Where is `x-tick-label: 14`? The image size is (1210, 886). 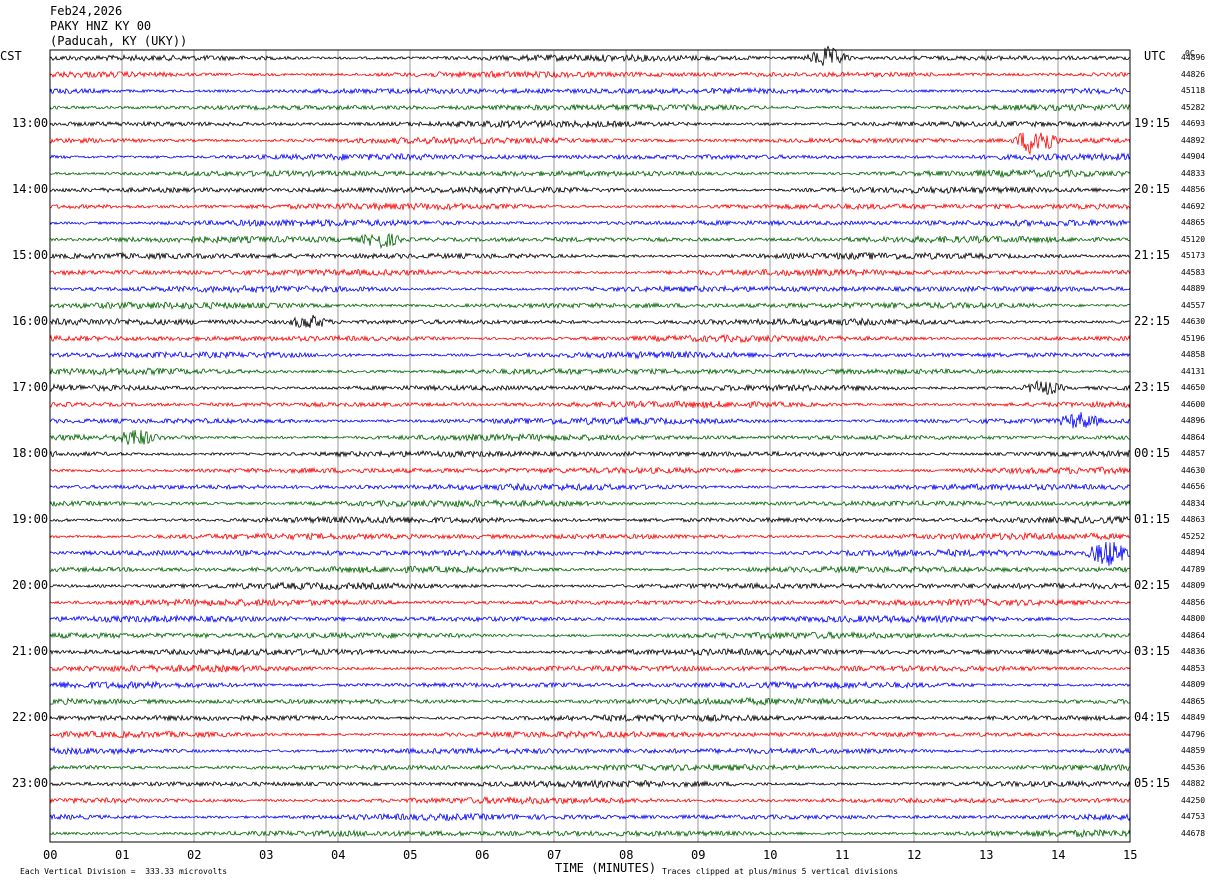 x-tick-label: 14 is located at coordinates (1058, 855).